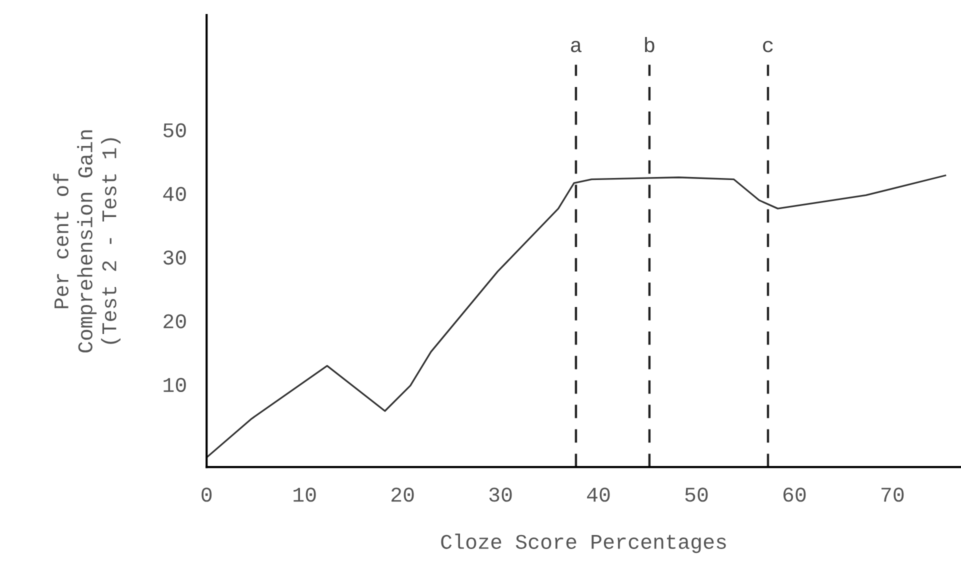  I want to click on x-axis-title: Cloze Score Percentages, so click(583, 544).